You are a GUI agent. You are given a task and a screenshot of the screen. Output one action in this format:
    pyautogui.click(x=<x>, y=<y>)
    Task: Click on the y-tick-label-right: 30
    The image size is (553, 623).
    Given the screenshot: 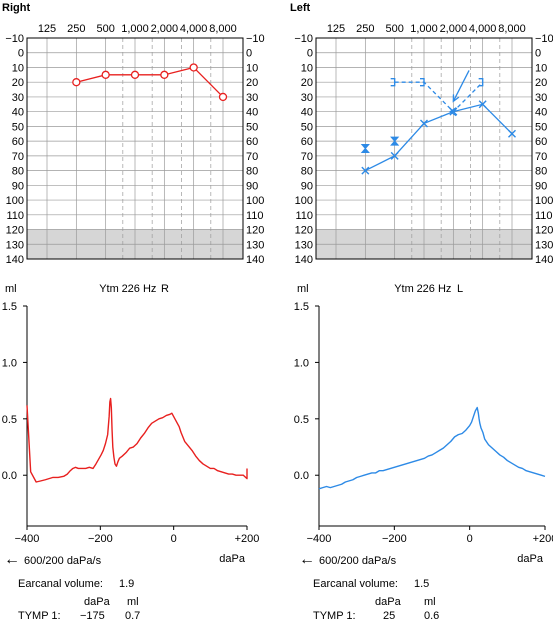 What is the action you would take?
    pyautogui.click(x=541, y=98)
    